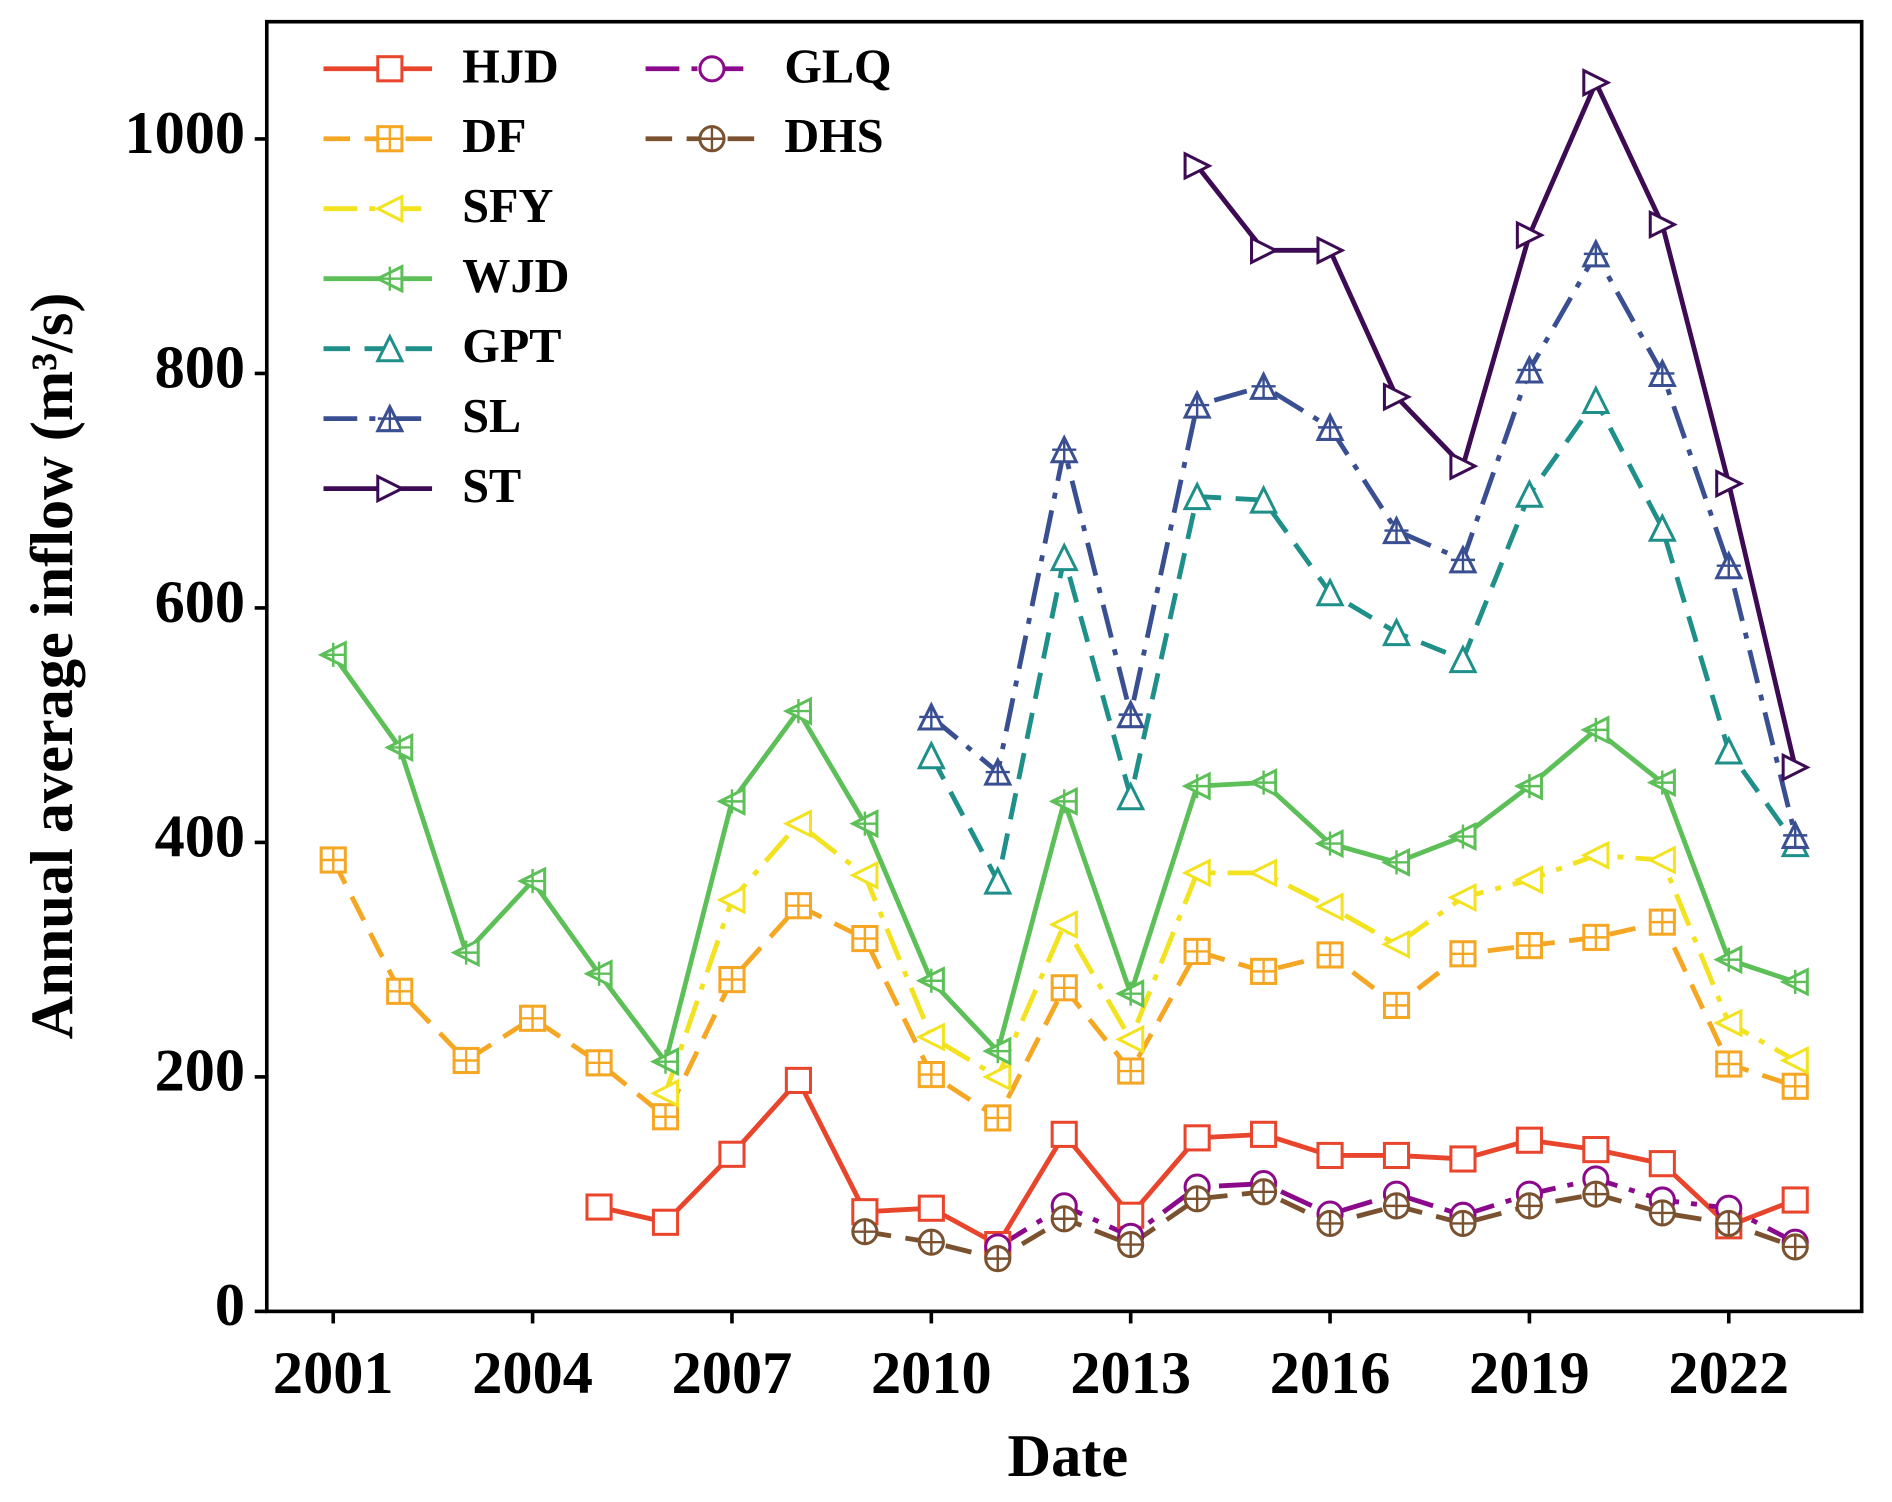  I want to click on legend-label: DF, so click(494, 136).